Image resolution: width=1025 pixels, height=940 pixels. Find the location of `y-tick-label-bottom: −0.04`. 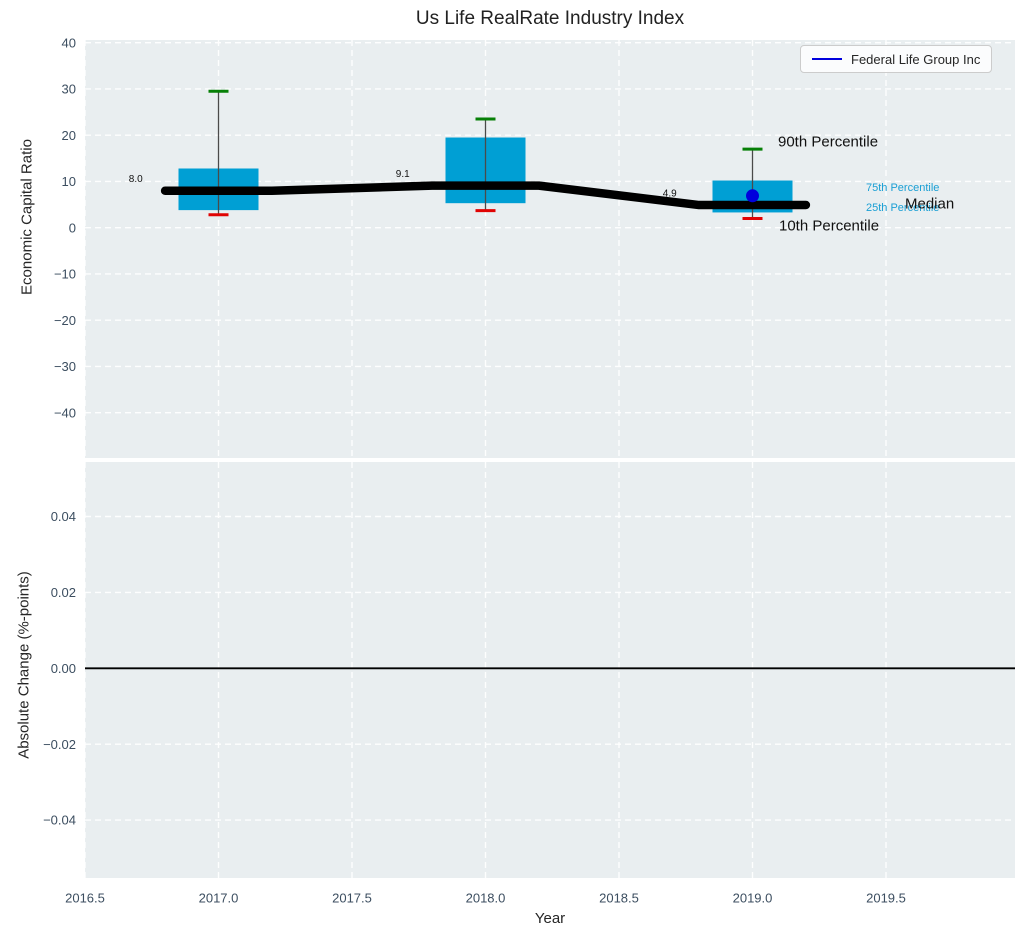

y-tick-label-bottom: −0.04 is located at coordinates (59, 820).